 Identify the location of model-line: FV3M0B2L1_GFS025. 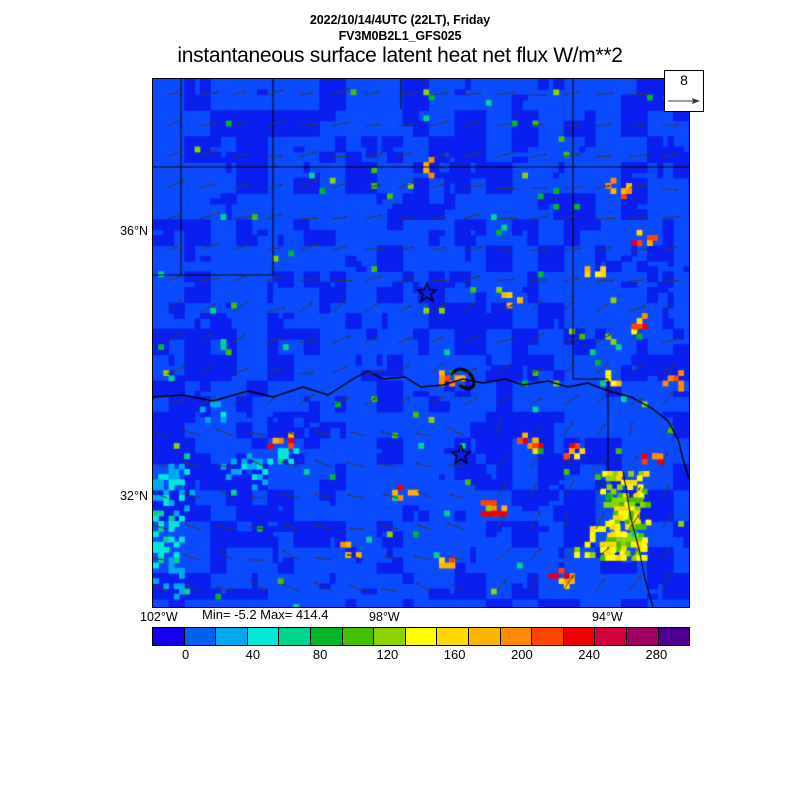
(400, 36).